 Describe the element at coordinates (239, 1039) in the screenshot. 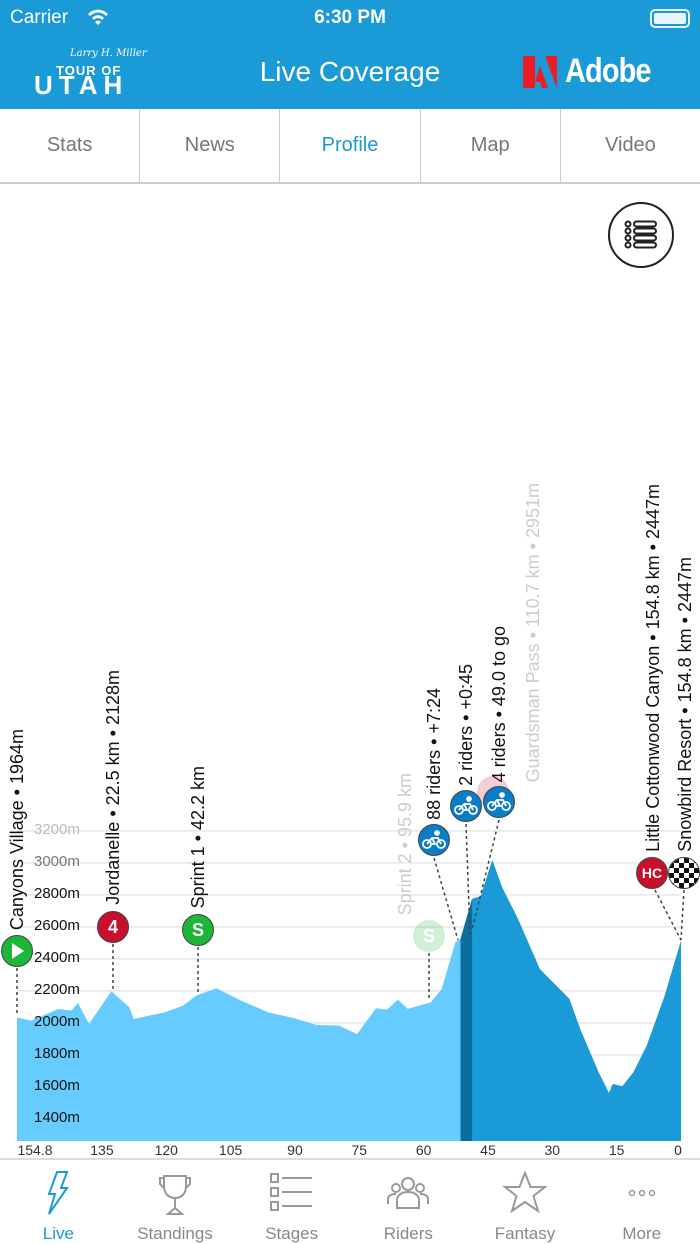

I see `profile-completed-area` at that location.